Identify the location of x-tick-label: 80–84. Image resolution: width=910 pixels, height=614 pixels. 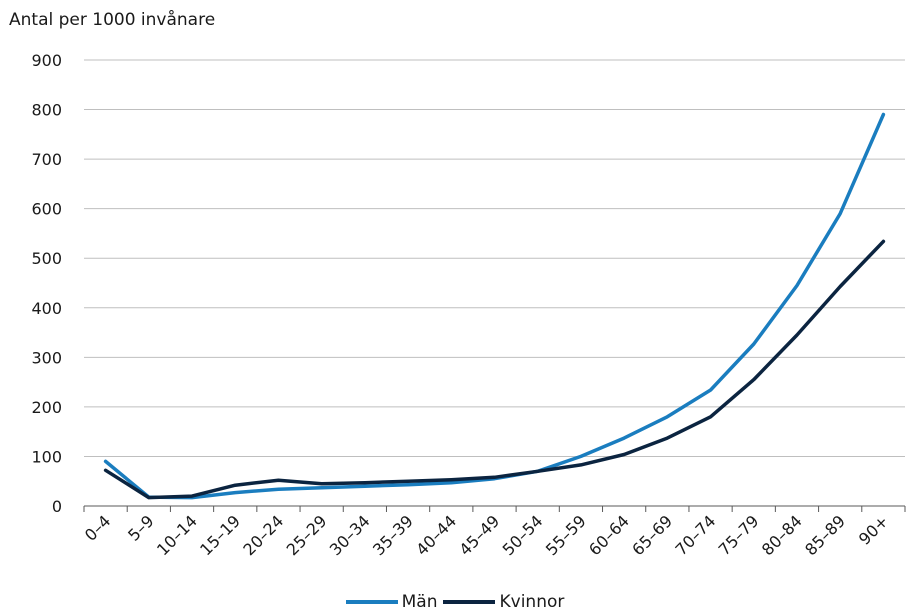
(782, 535).